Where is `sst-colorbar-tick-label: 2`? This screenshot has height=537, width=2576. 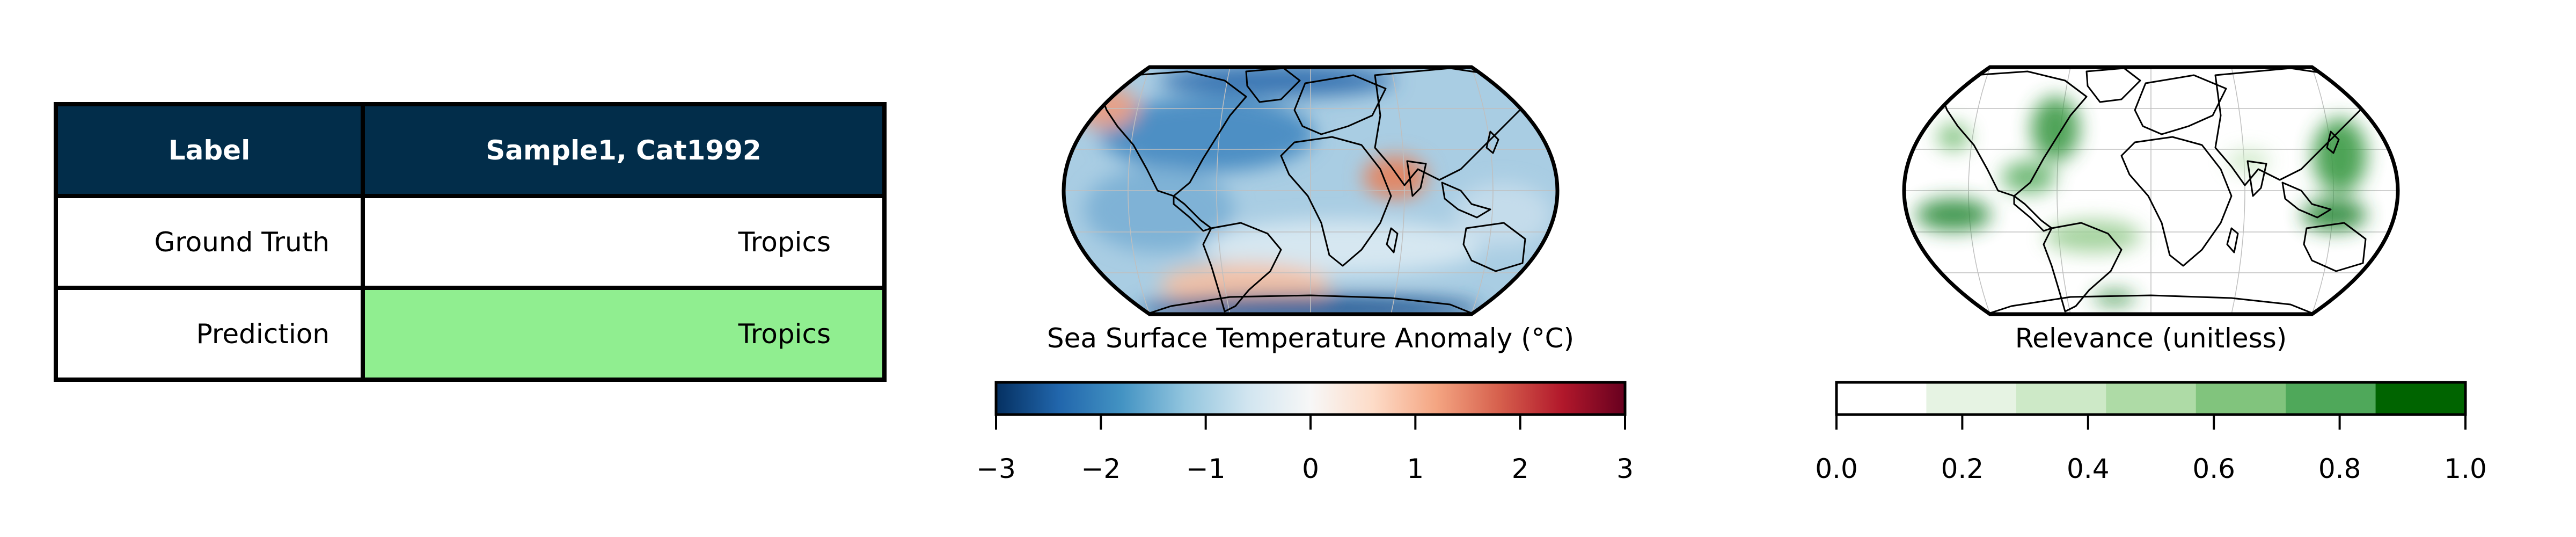
sst-colorbar-tick-label: 2 is located at coordinates (1520, 468).